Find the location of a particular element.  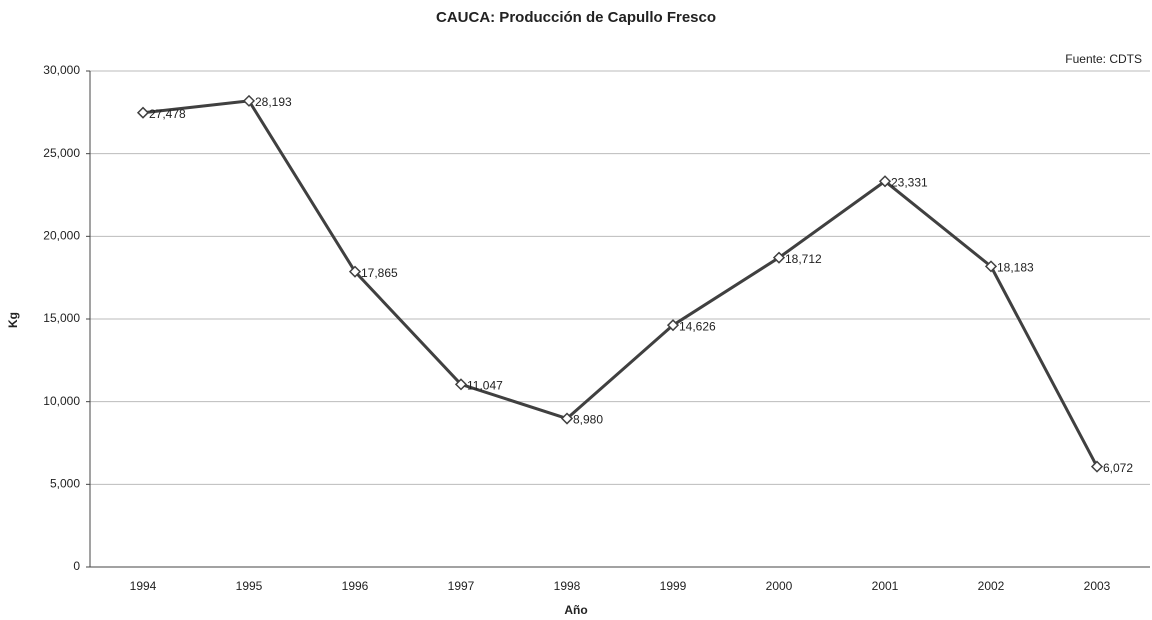

data-label: 8,980 is located at coordinates (588, 420).